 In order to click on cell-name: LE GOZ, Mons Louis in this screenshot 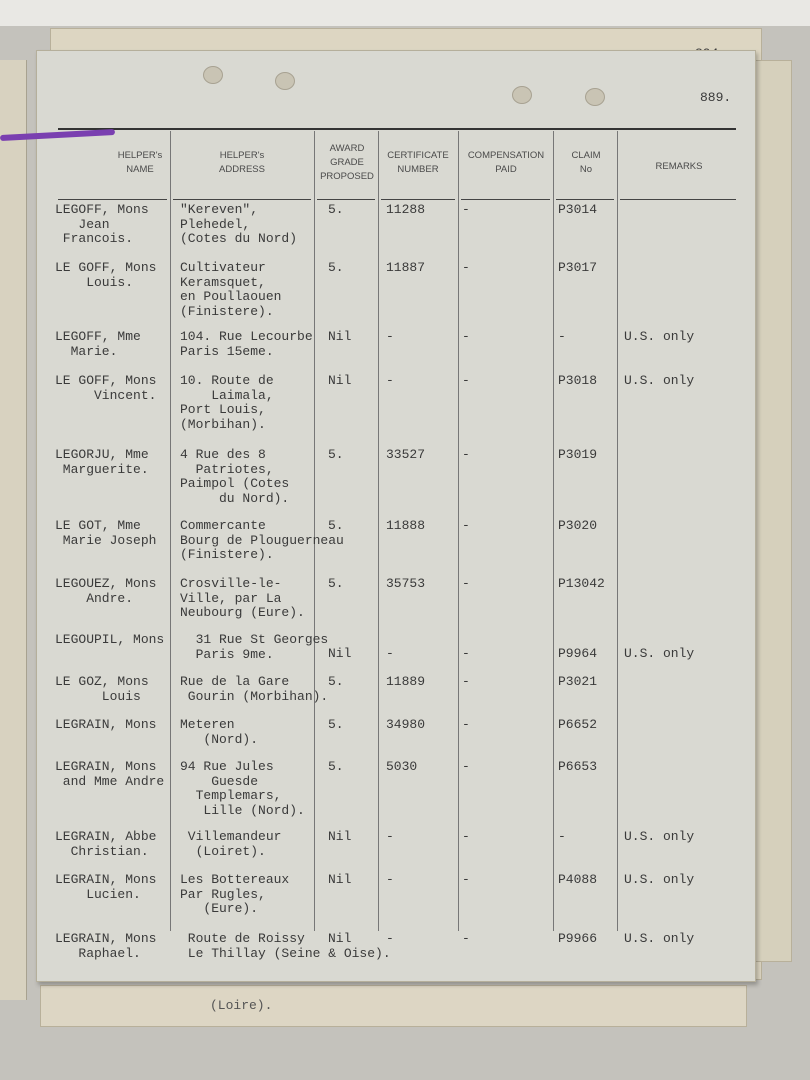, I will do `click(102, 689)`.